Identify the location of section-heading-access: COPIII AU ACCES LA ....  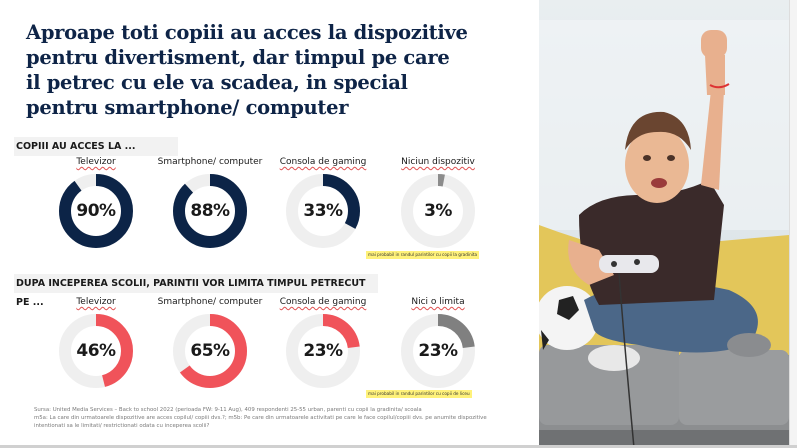
(96, 146).